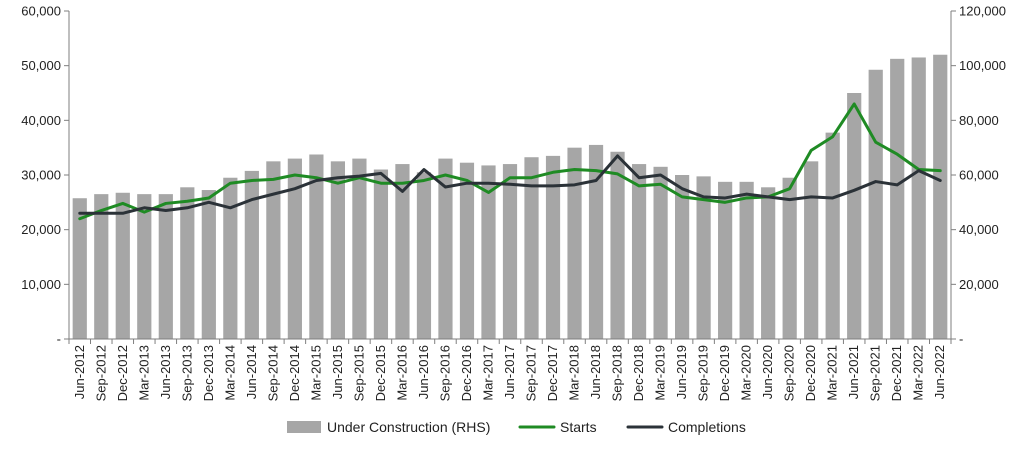 This screenshot has width=1024, height=453. I want to click on x-tick-label: Dec-2017, so click(552, 373).